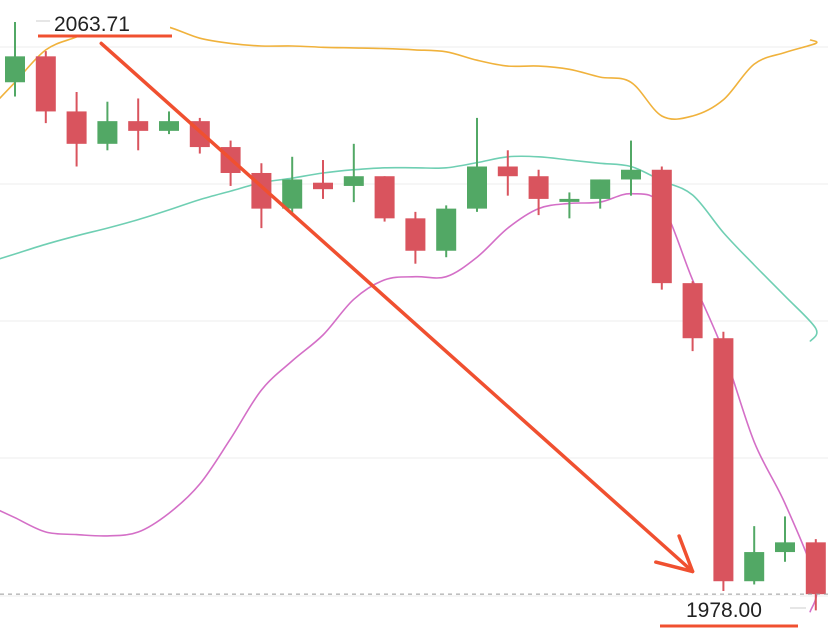 This screenshot has height=632, width=828. I want to click on high-price-label: 2063.71, so click(104, 23).